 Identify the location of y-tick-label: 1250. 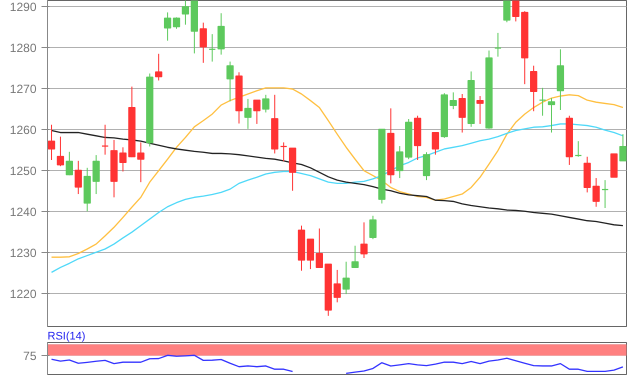
(23, 171).